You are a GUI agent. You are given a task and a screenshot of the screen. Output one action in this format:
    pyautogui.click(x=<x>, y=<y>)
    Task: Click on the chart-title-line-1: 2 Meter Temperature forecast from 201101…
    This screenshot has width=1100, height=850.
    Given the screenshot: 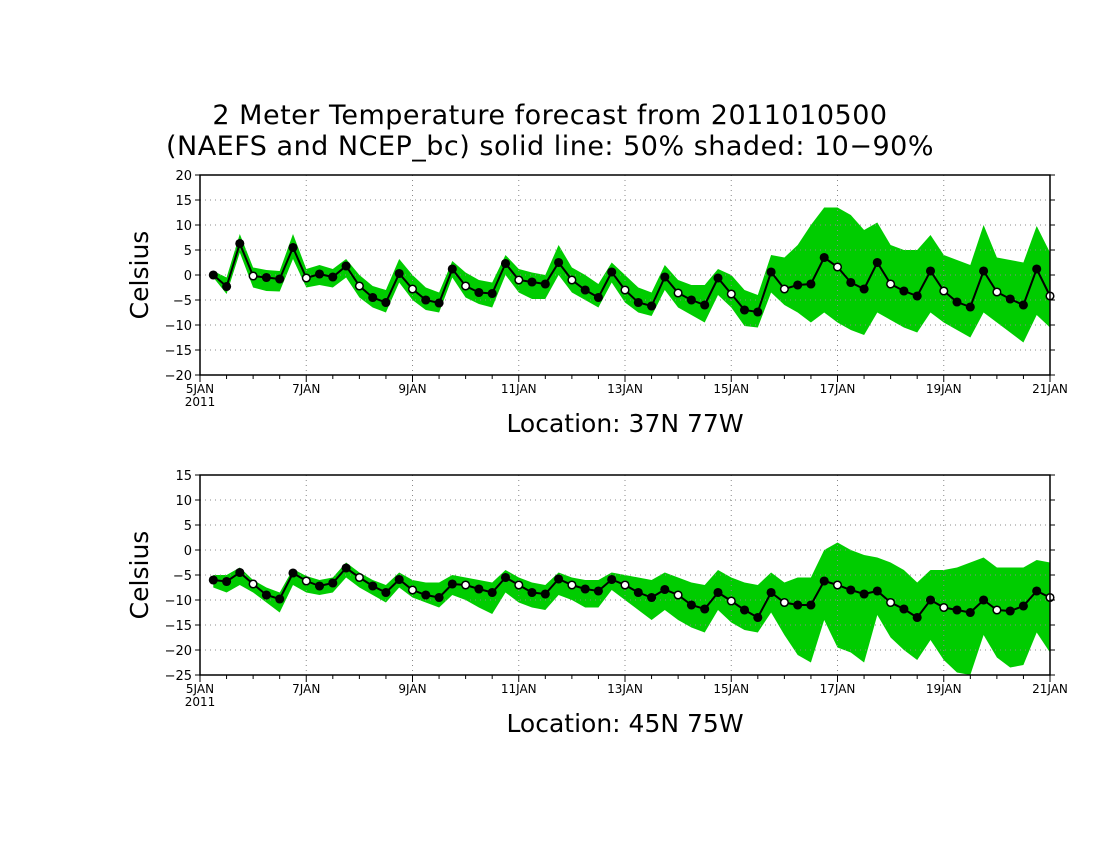 What is the action you would take?
    pyautogui.click(x=550, y=115)
    